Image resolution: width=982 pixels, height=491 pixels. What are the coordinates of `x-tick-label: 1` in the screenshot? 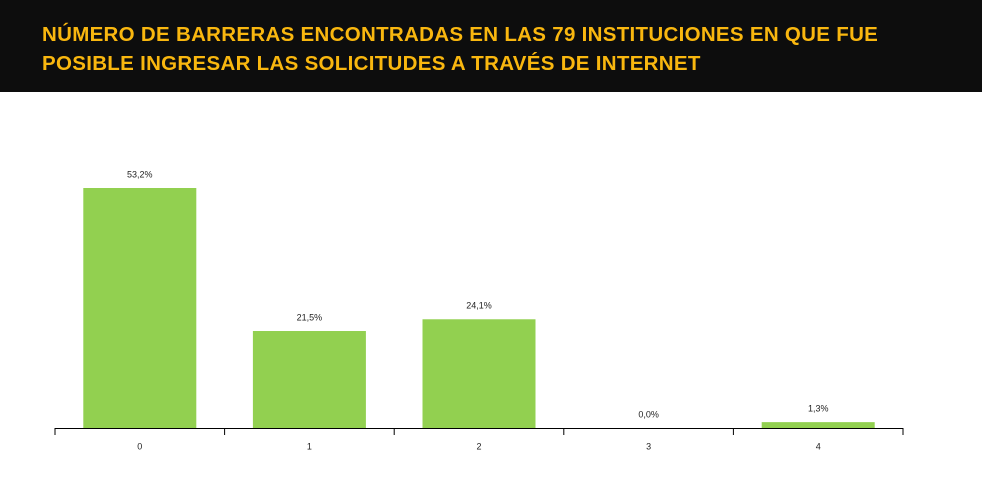 It's located at (309, 446).